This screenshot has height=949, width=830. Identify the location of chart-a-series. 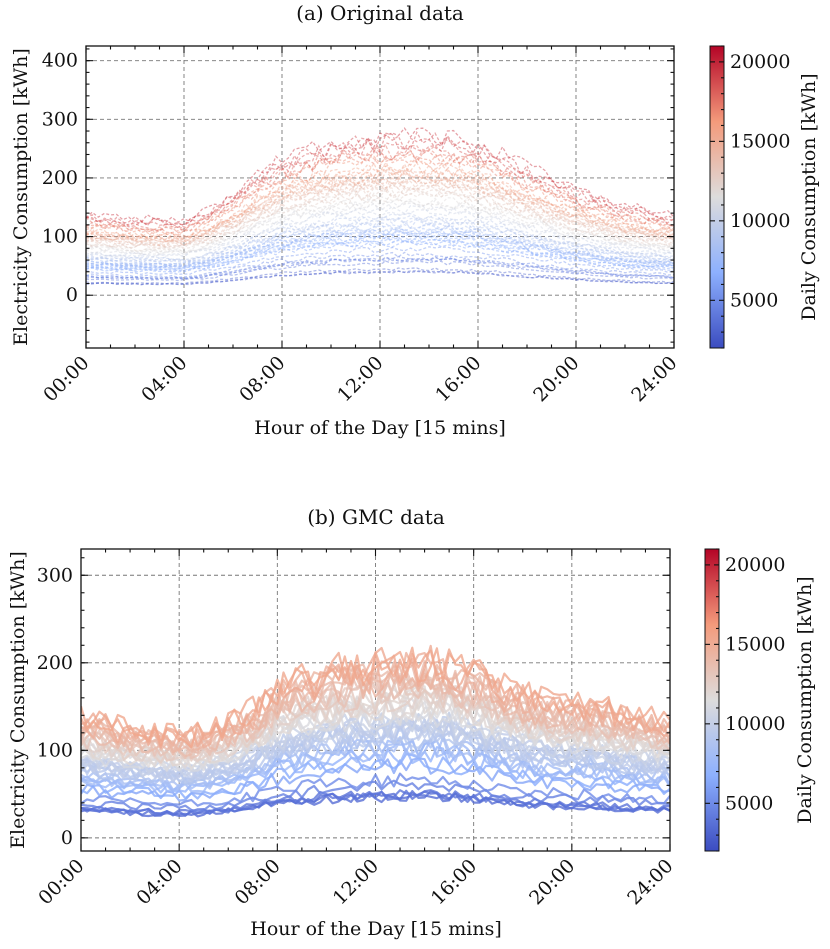
(380, 206).